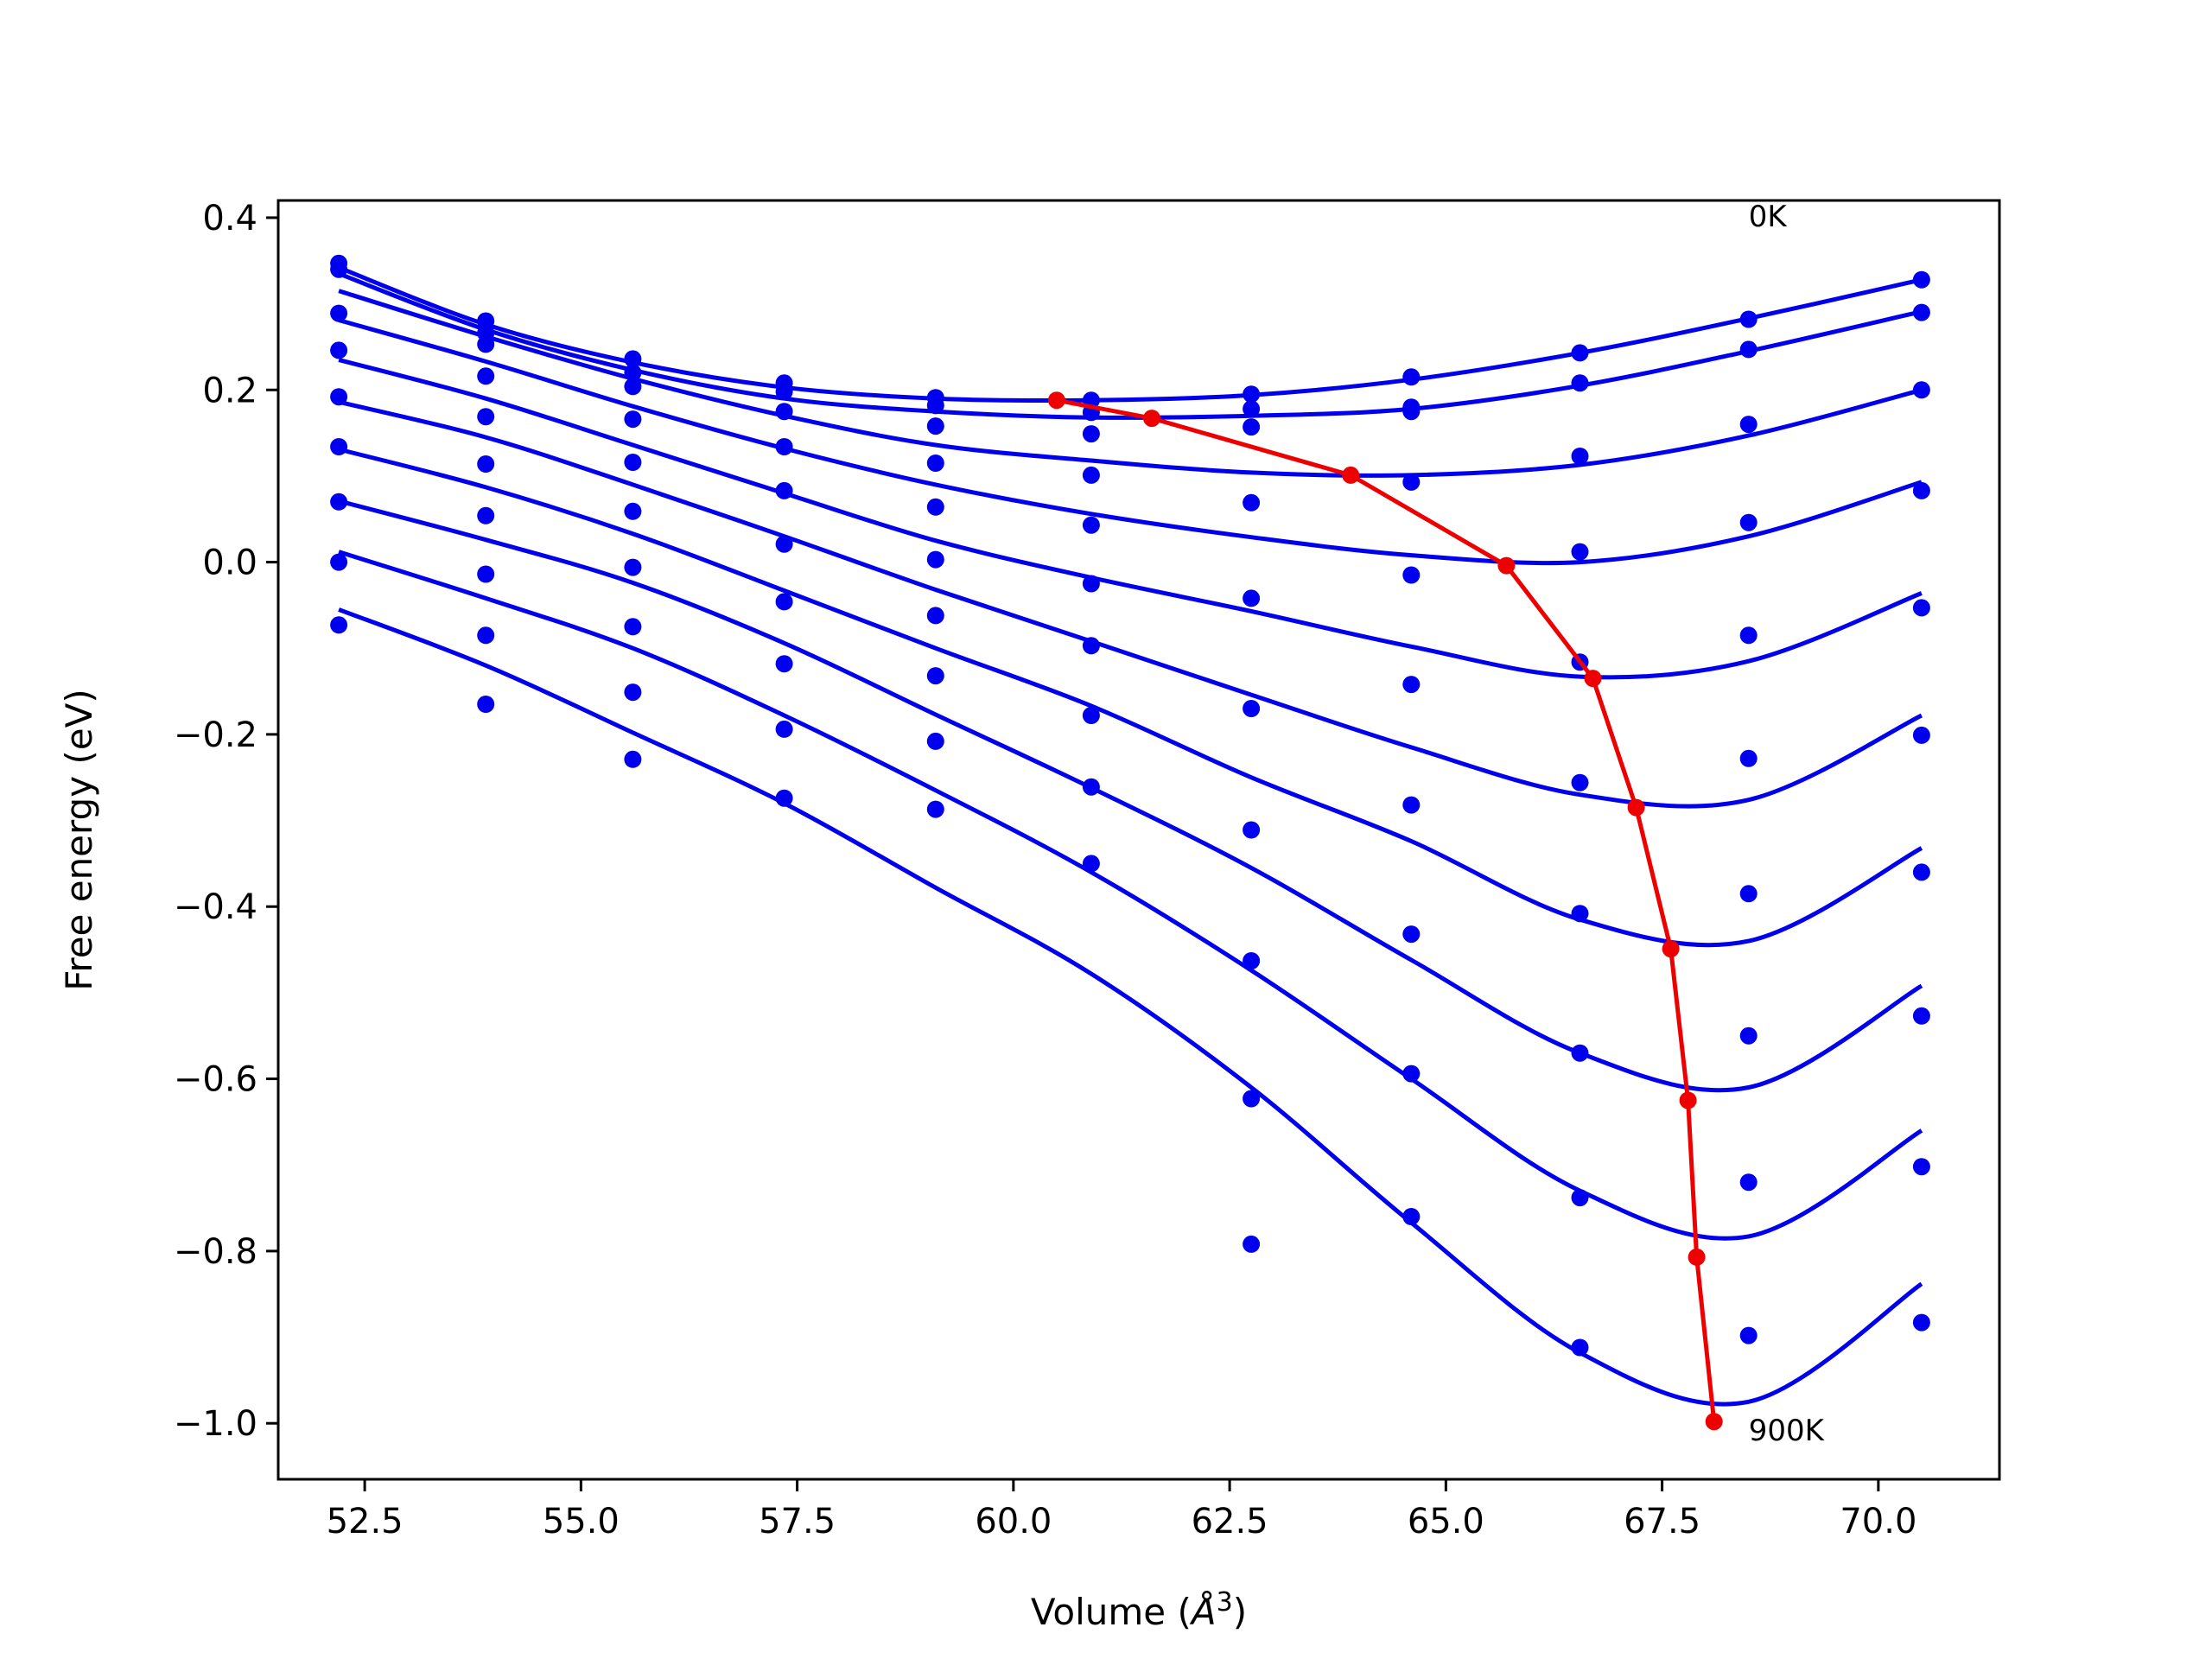 This screenshot has height=1659, width=2212. Describe the element at coordinates (1111, 1612) in the screenshot. I see `x-axis-title-main: Volume (` at that location.